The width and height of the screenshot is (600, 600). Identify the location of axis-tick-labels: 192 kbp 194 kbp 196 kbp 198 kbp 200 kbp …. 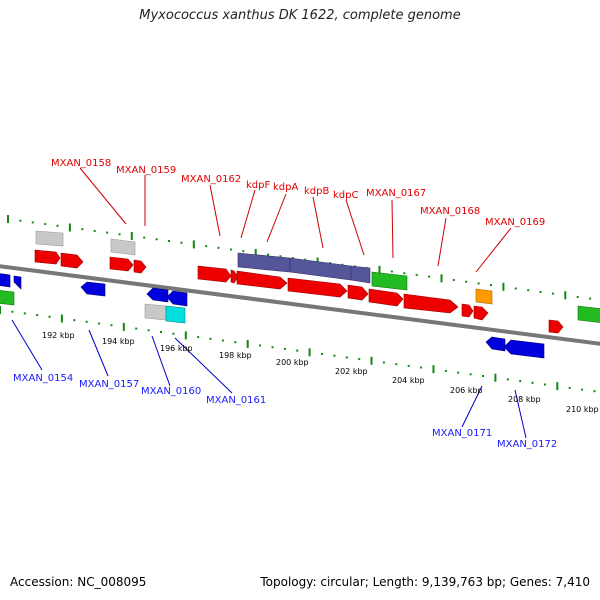
(320, 372).